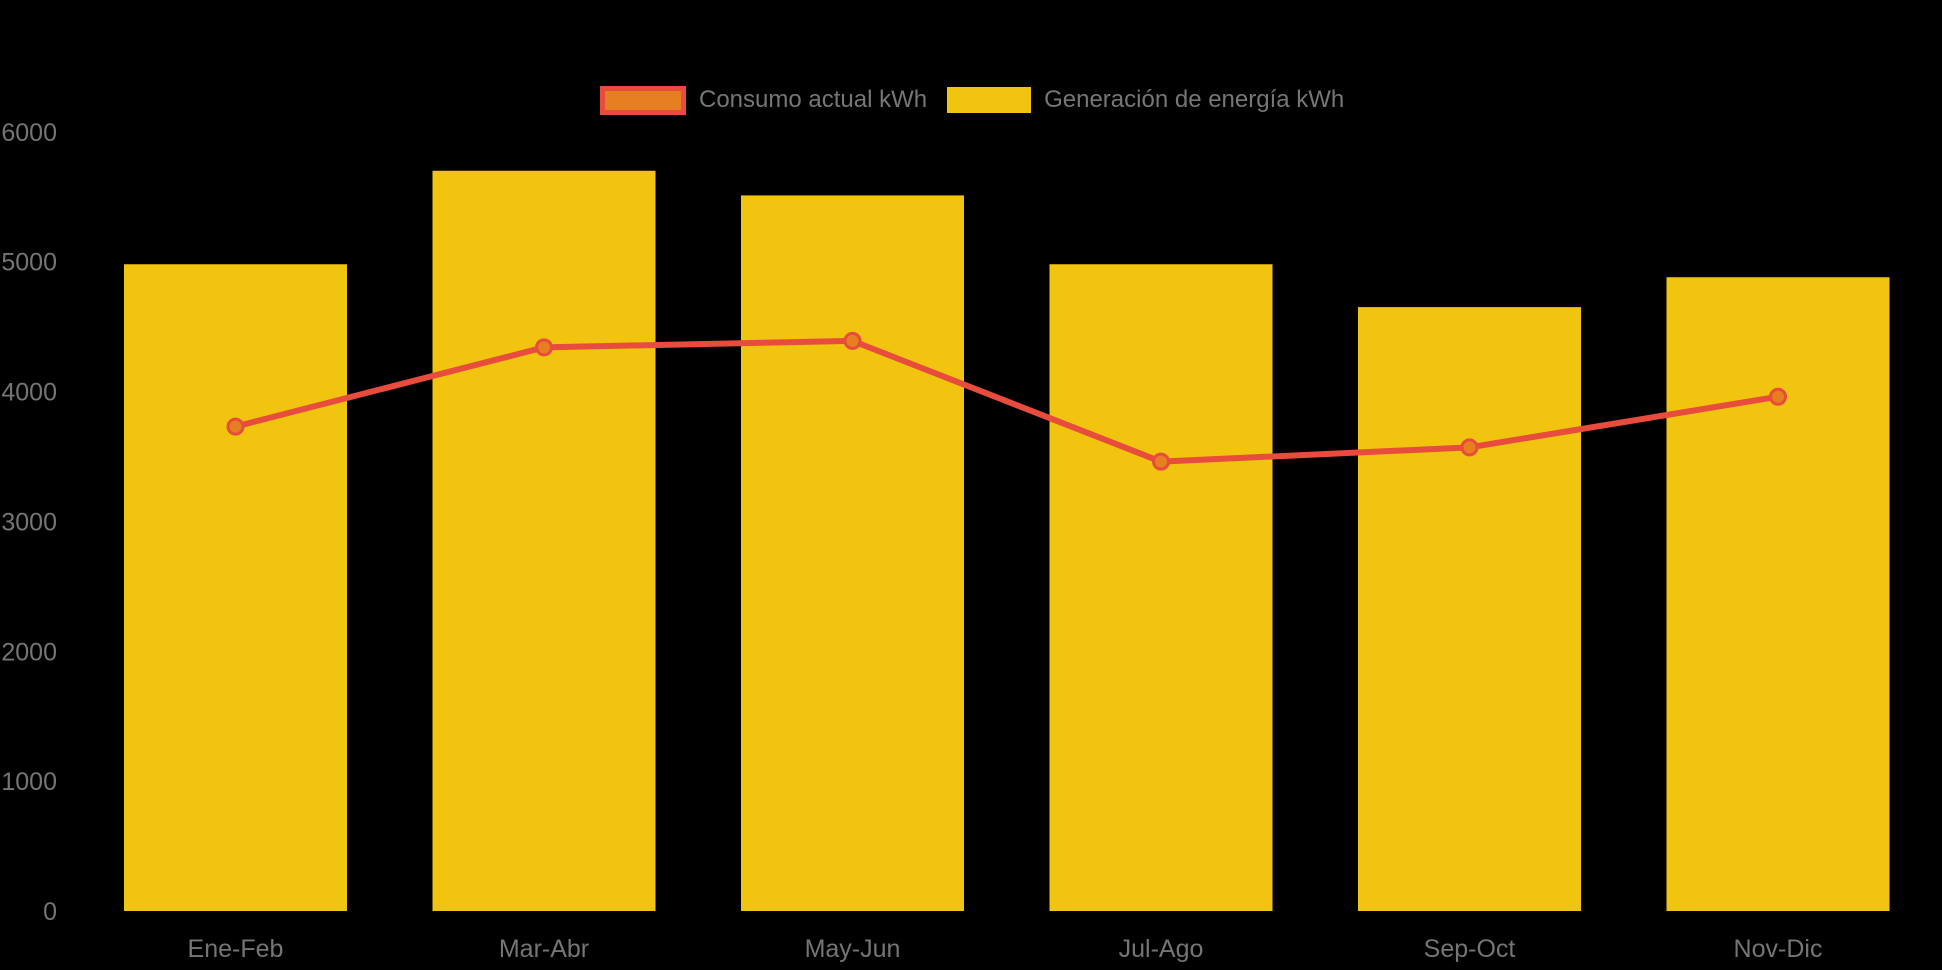 The height and width of the screenshot is (970, 1942). What do you see at coordinates (1161, 949) in the screenshot?
I see `x-axis-label-jul-ago: Jul-Ago` at bounding box center [1161, 949].